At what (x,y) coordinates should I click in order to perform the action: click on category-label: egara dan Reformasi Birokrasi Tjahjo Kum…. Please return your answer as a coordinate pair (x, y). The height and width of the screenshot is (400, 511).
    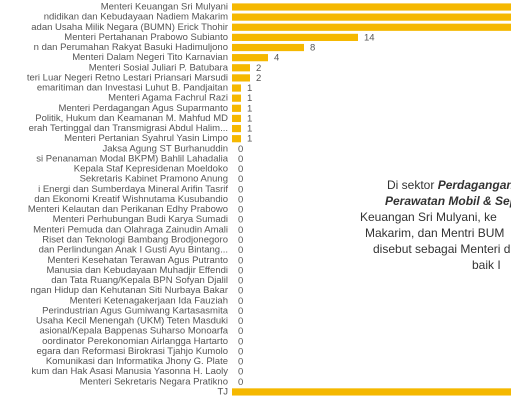
    Looking at the image, I should click on (133, 351).